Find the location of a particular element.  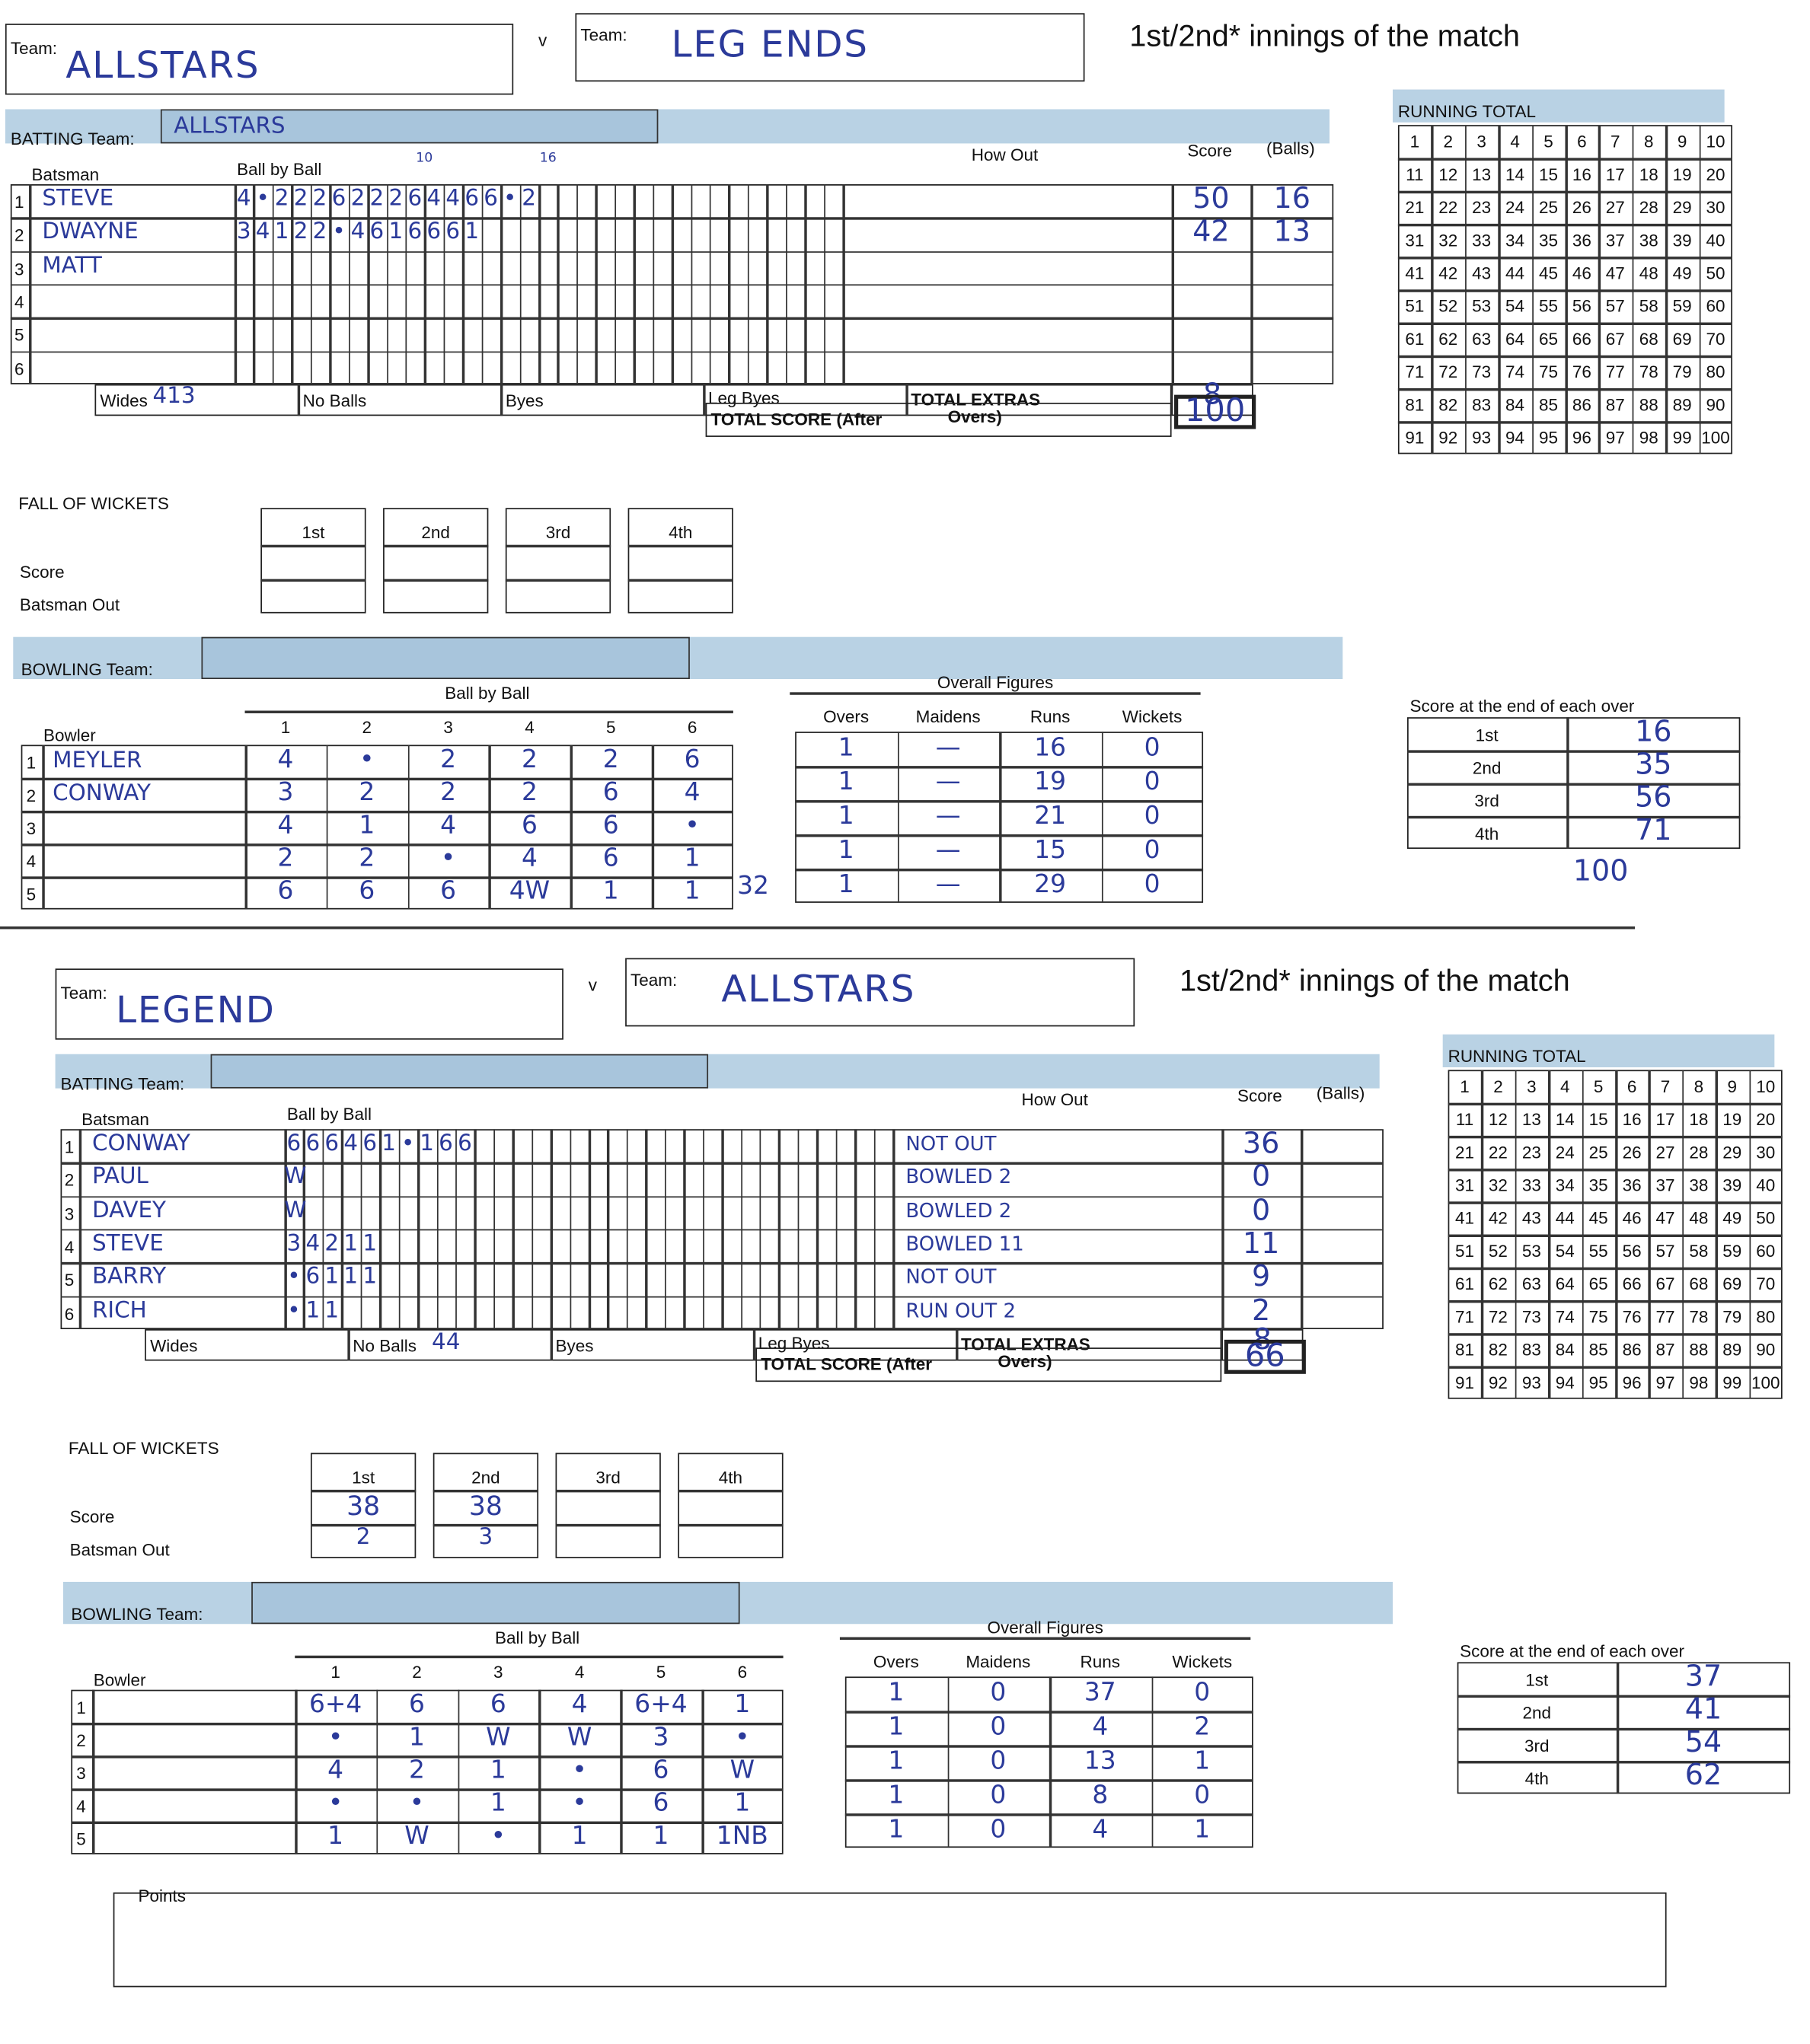

running-number: 52 is located at coordinates (1498, 1251).